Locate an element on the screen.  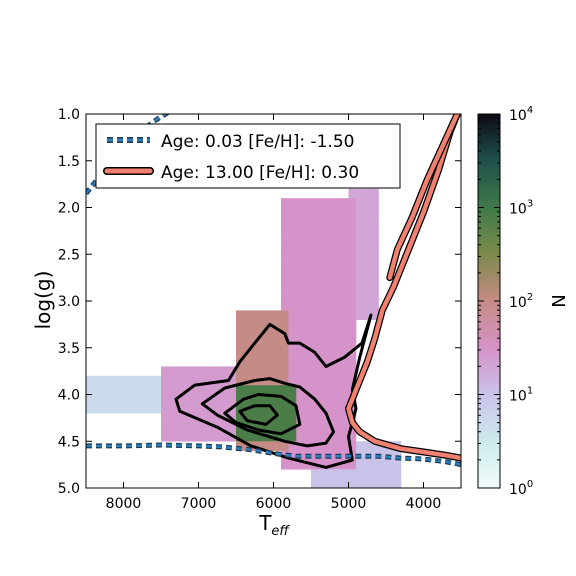
density-contour is located at coordinates (273, 391).